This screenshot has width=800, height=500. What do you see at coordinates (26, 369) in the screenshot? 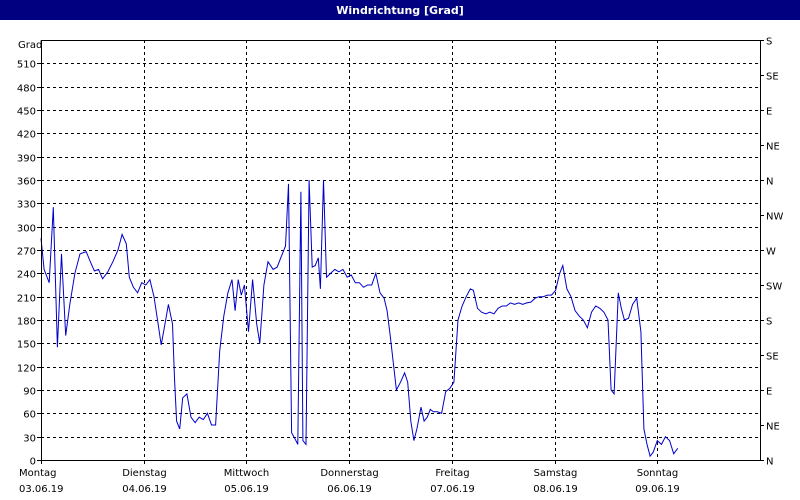
I see `y-tick-label: 120` at bounding box center [26, 369].